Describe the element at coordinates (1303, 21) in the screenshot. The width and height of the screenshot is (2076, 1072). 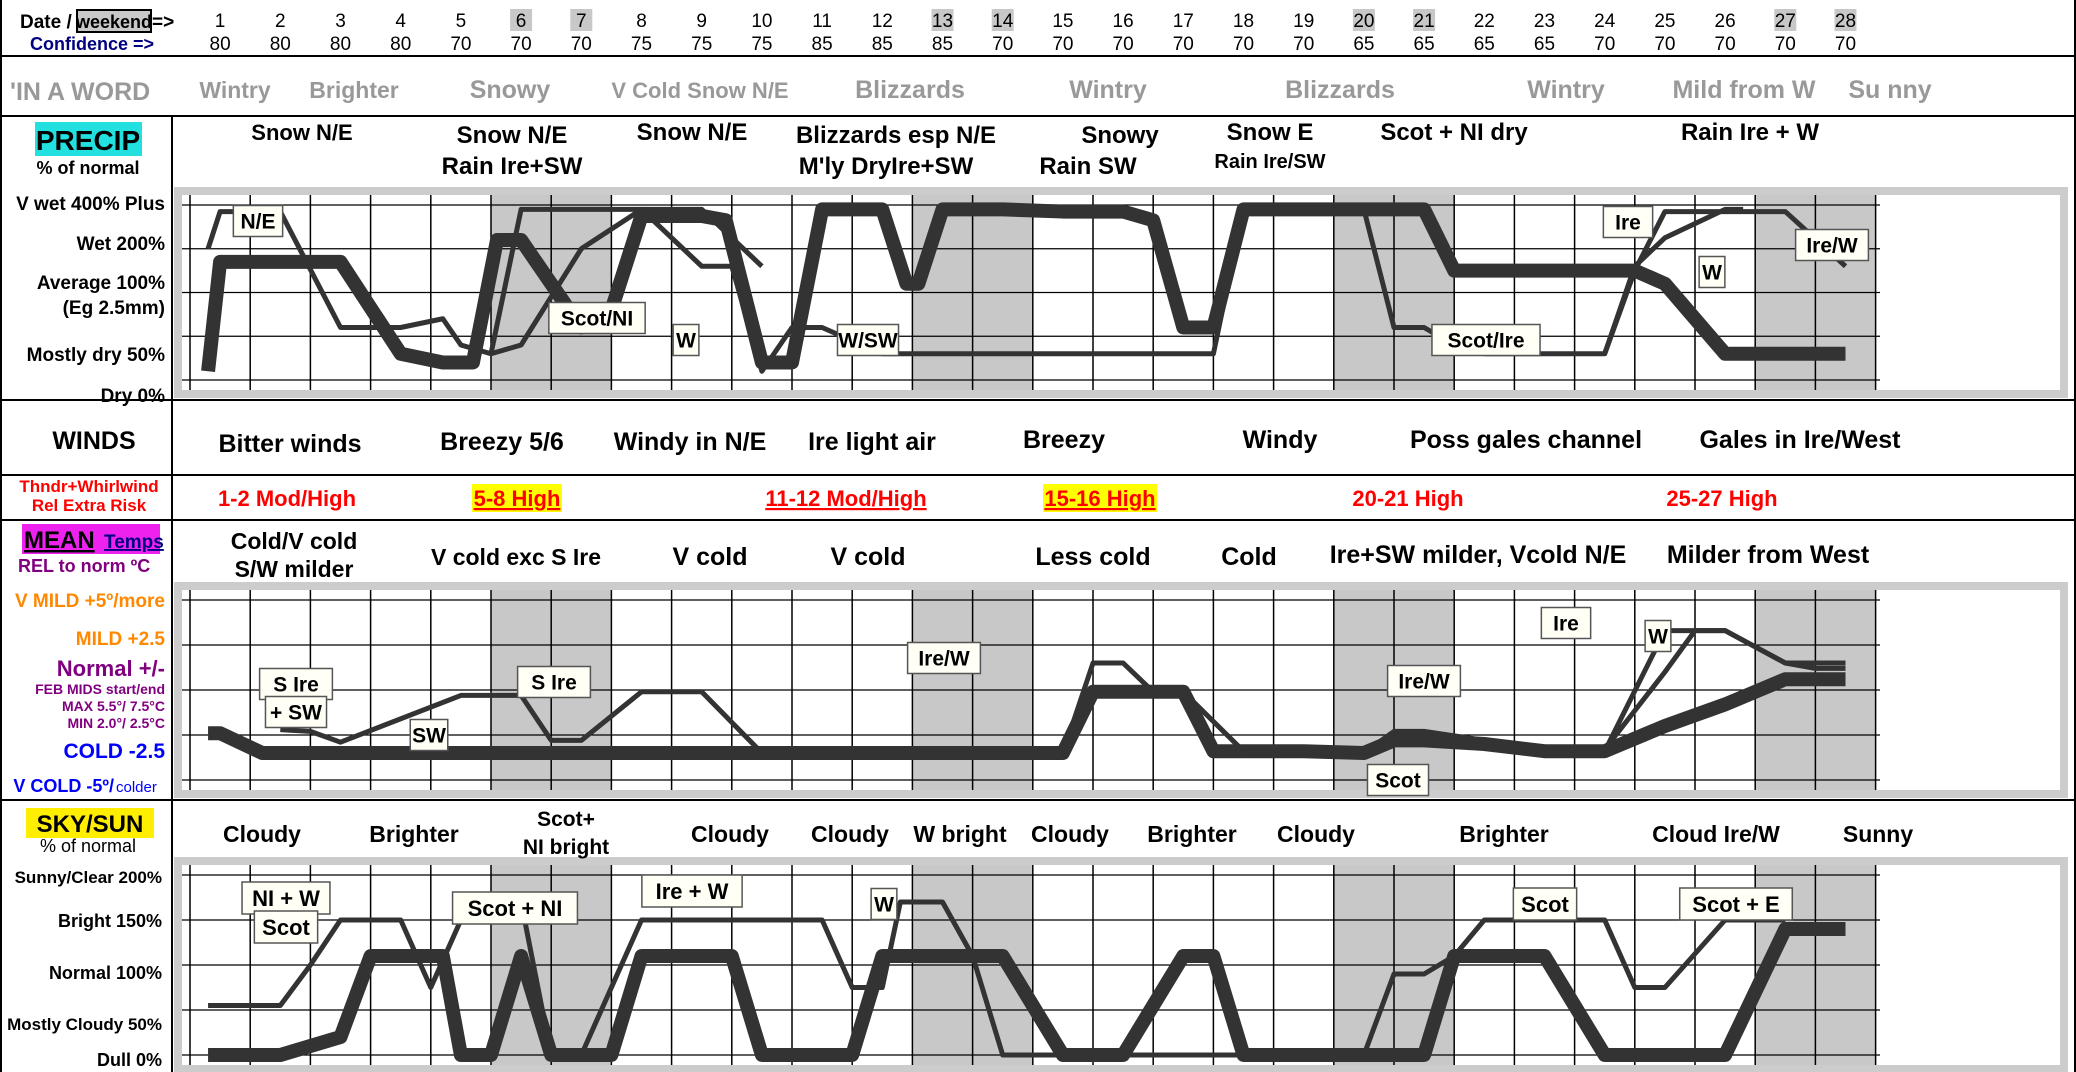
I see `day-number: 19` at that location.